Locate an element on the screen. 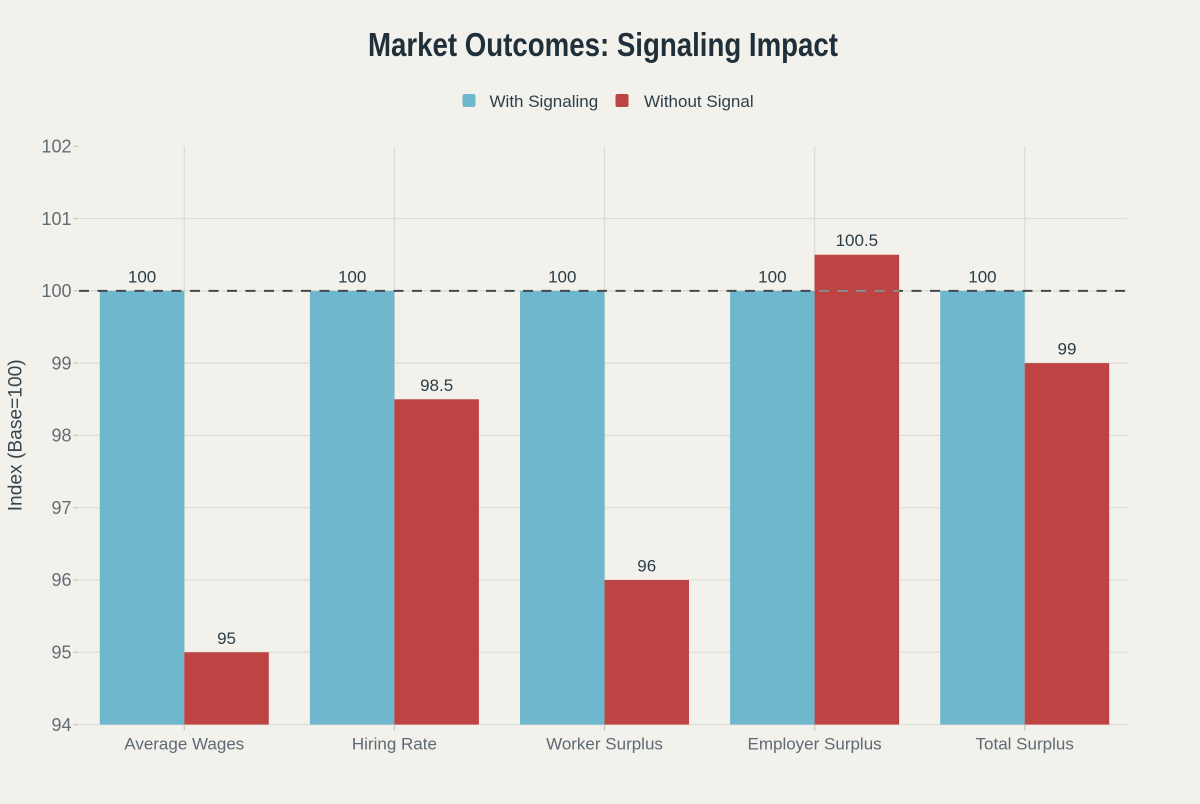 This screenshot has height=804, width=1200. svg-text: Index (Base=100) is located at coordinates (16, 435).